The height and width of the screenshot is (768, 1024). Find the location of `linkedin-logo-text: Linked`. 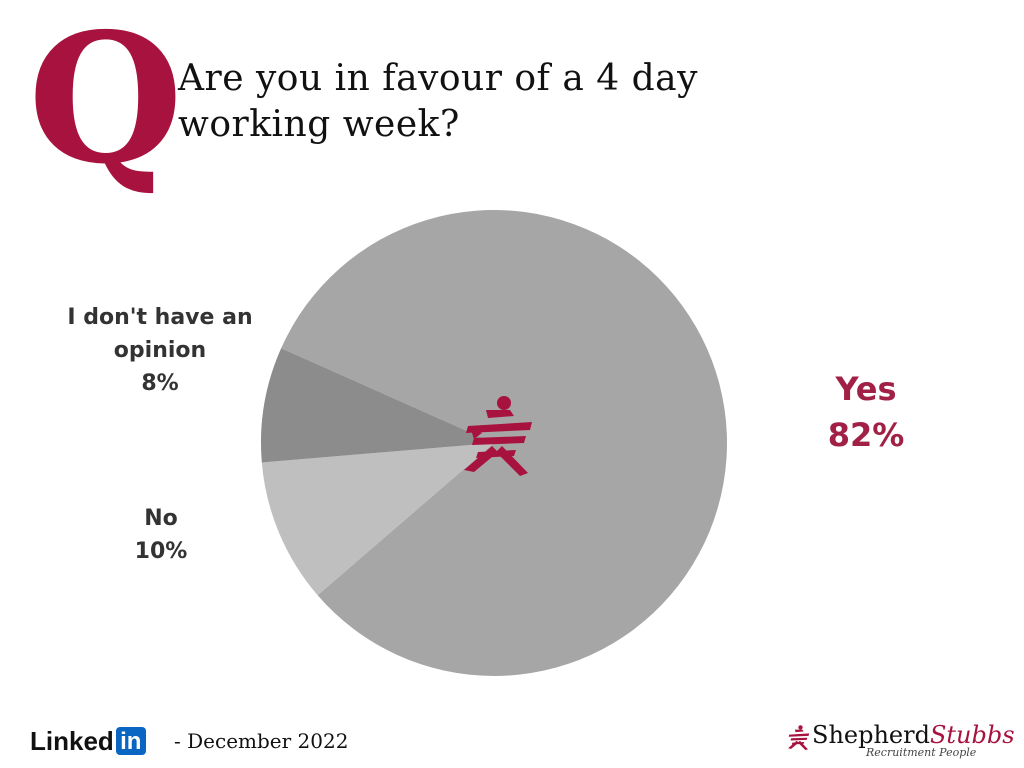

linkedin-logo-text: Linked is located at coordinates (72, 740).